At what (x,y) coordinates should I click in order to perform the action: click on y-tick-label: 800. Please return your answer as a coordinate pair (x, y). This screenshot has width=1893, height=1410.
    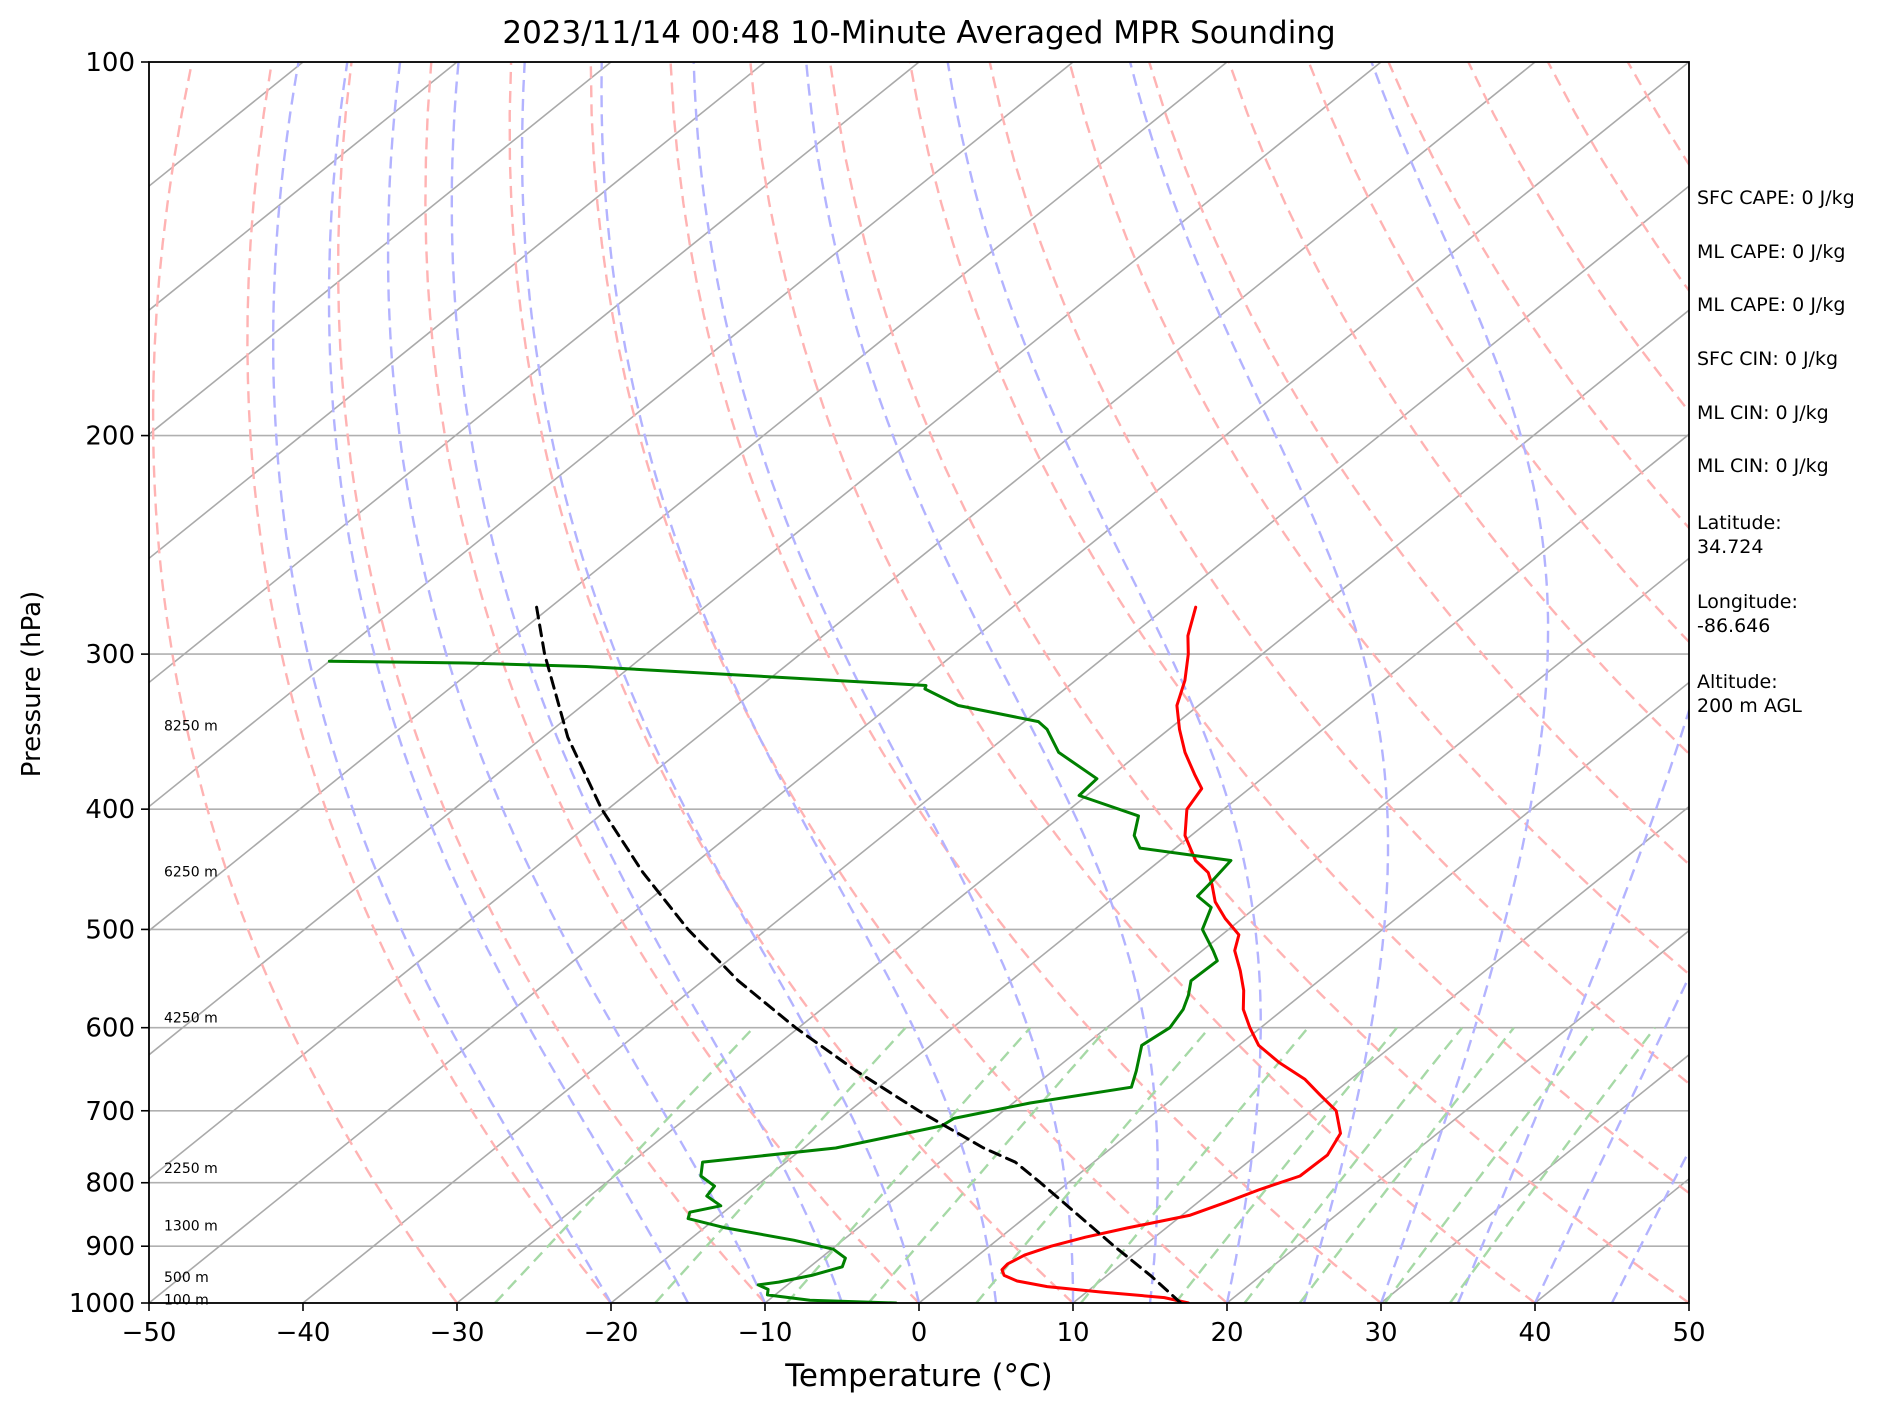
    Looking at the image, I should click on (110, 1184).